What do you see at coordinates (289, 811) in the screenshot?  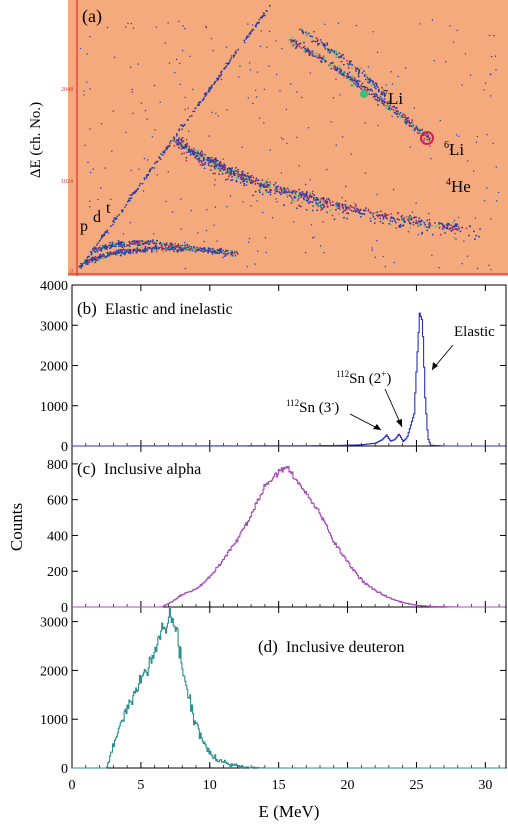 I see `x-axis-title: E (MeV)` at bounding box center [289, 811].